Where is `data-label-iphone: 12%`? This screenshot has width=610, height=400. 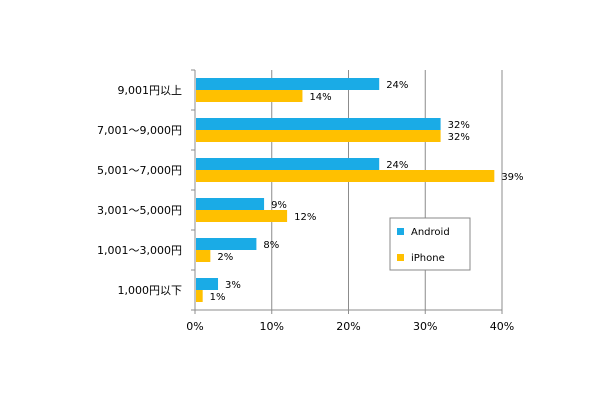
data-label-iphone: 12% is located at coordinates (305, 217).